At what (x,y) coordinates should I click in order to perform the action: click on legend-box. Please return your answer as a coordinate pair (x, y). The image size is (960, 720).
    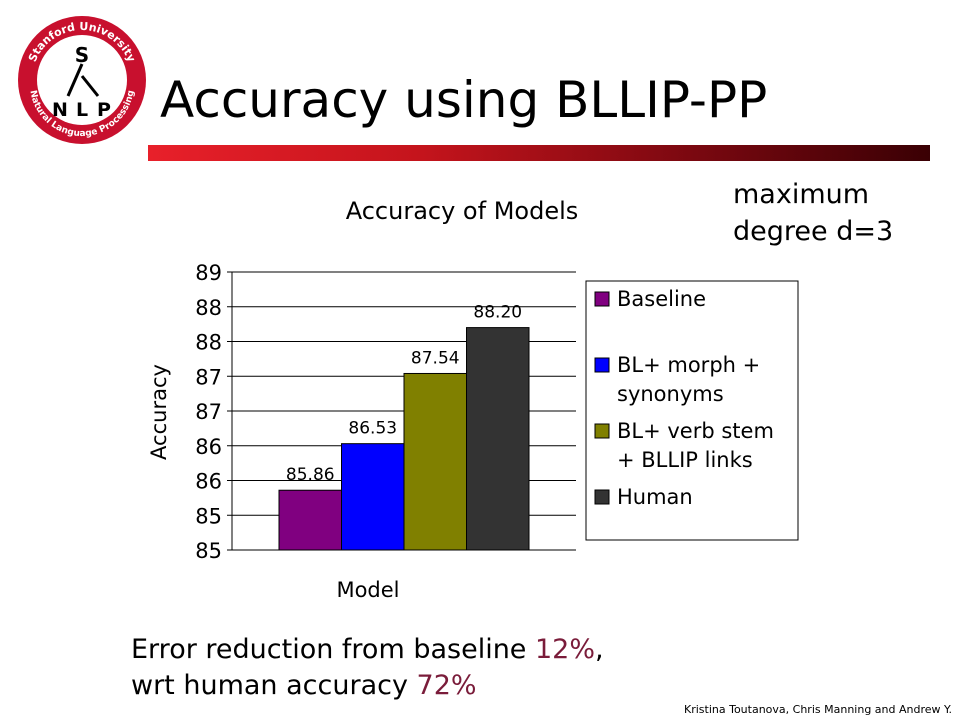
    Looking at the image, I should click on (692, 410).